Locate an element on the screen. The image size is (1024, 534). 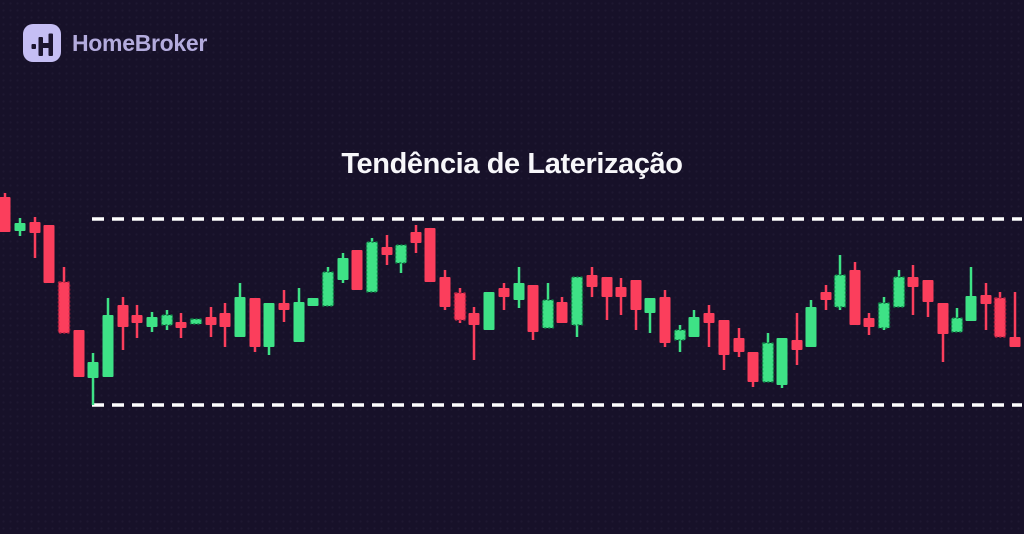
brand: HomeBroker is located at coordinates (115, 43).